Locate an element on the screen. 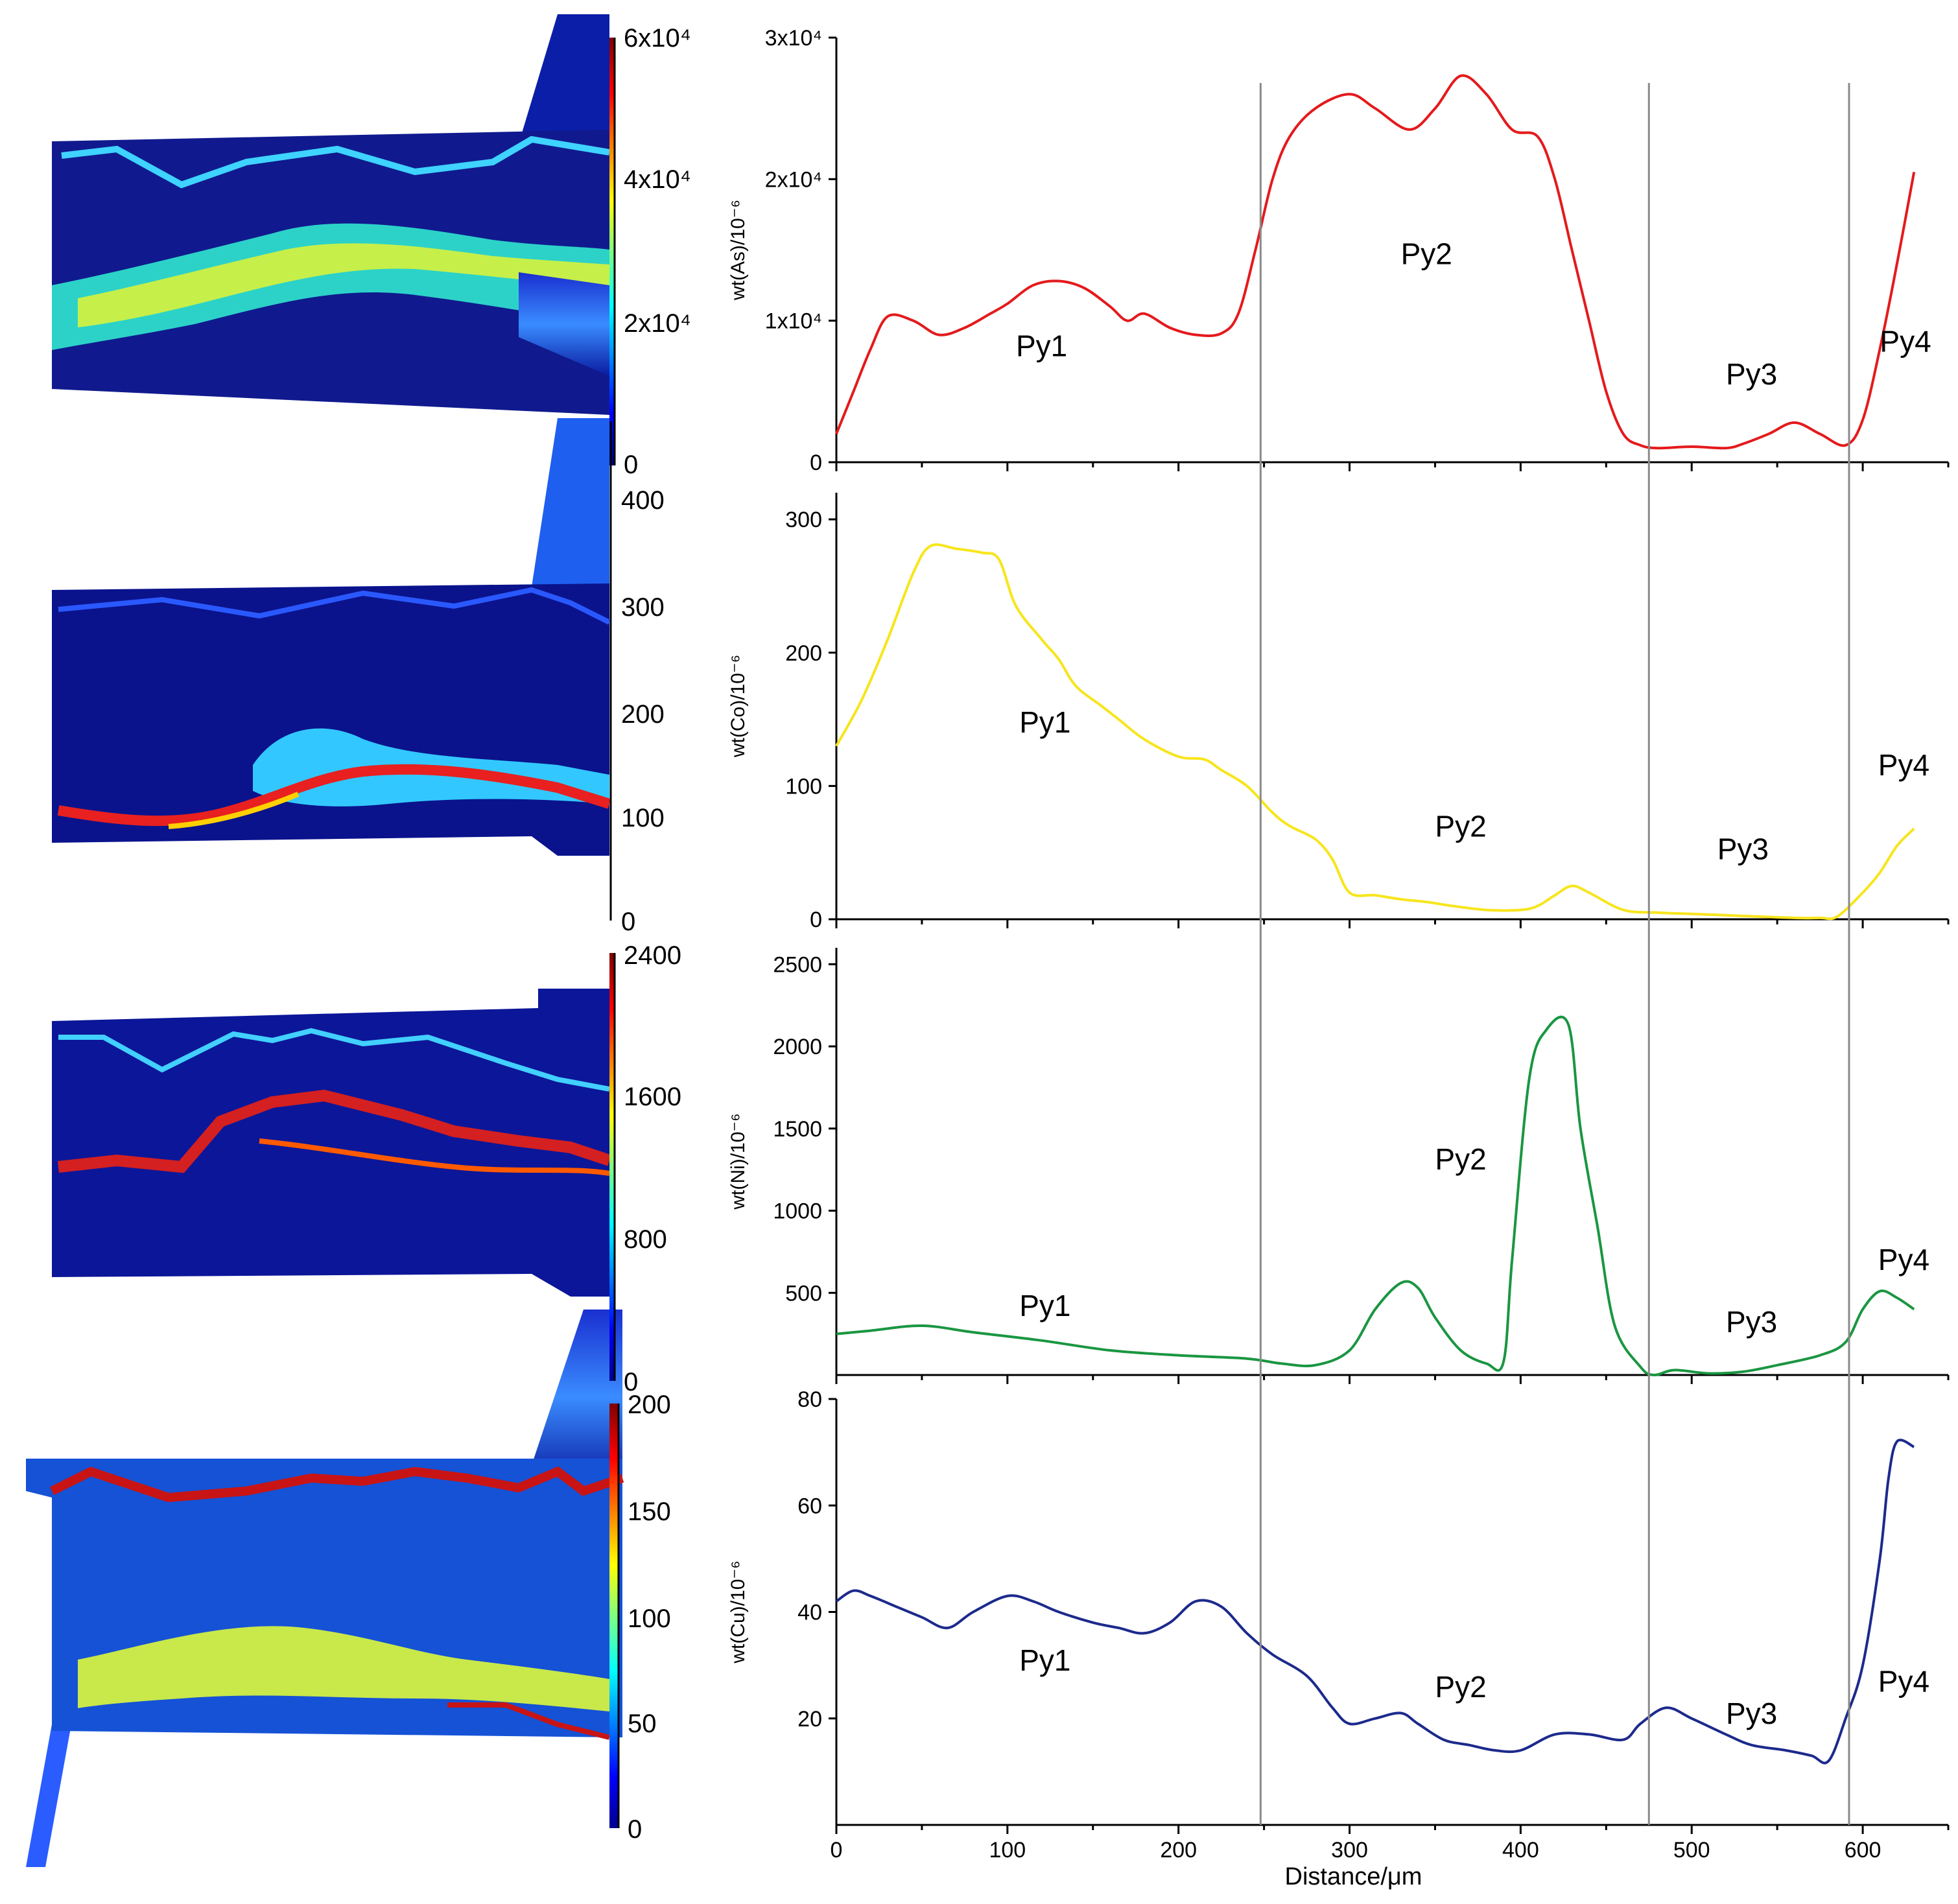 This screenshot has width=1958, height=1904. y-axis-title: wt(Cu)/10⁻⁶ is located at coordinates (738, 1612).